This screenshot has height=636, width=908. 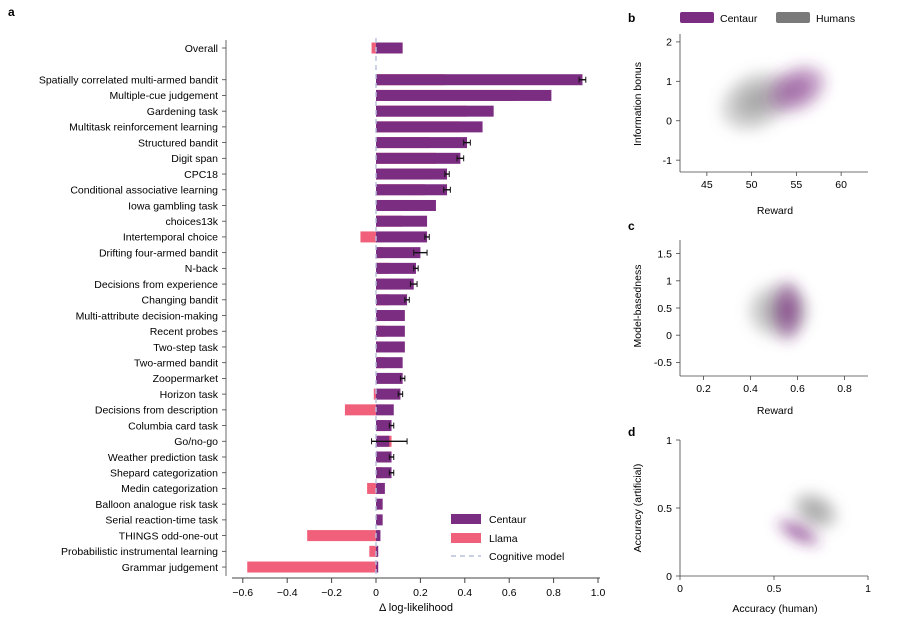 What do you see at coordinates (707, 185) in the screenshot?
I see `x-tick-label: 45` at bounding box center [707, 185].